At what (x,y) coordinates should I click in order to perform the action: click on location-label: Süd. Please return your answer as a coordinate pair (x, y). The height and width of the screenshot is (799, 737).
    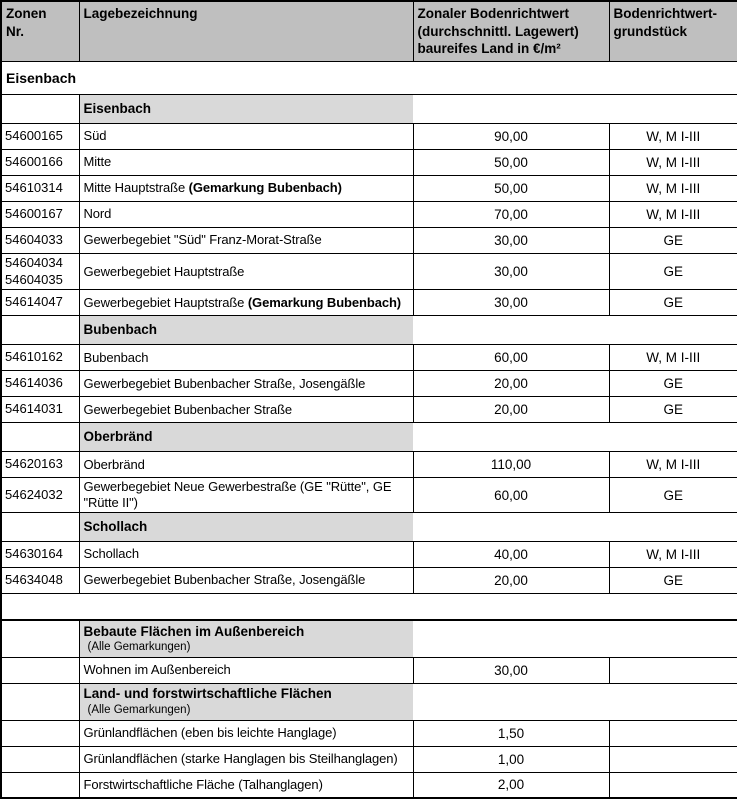
    Looking at the image, I should click on (246, 136).